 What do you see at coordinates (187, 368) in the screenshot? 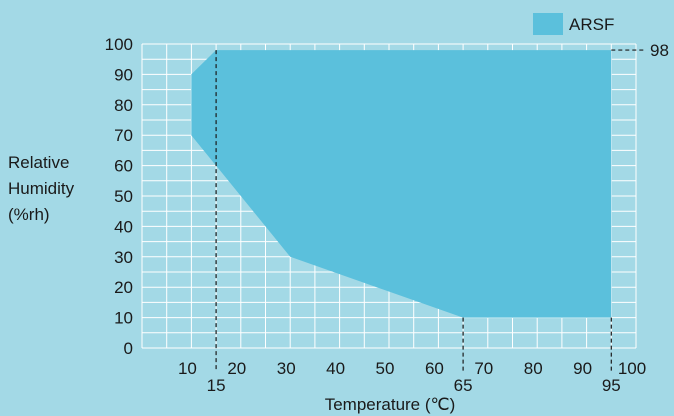
I see `x-tick-label-10: 10` at bounding box center [187, 368].